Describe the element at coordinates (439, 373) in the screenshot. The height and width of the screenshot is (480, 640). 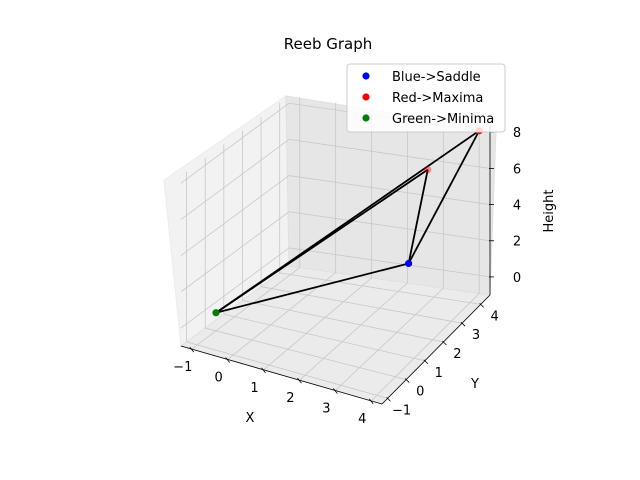
I see `y-tick-label: 1` at that location.